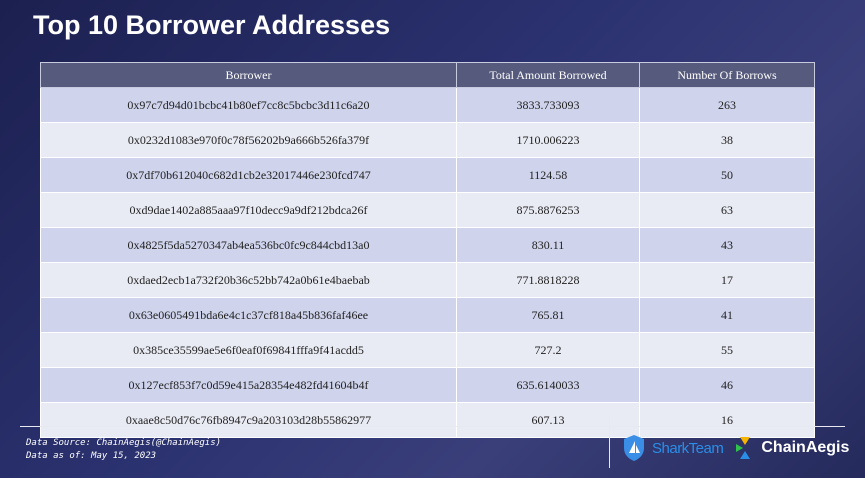 The width and height of the screenshot is (865, 478). What do you see at coordinates (432, 426) in the screenshot?
I see `divider` at bounding box center [432, 426].